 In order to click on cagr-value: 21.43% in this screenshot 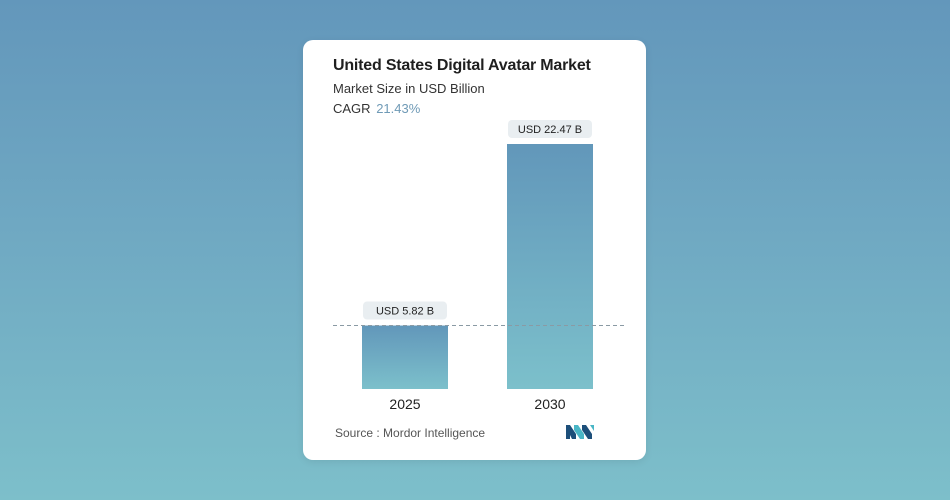, I will do `click(398, 108)`.